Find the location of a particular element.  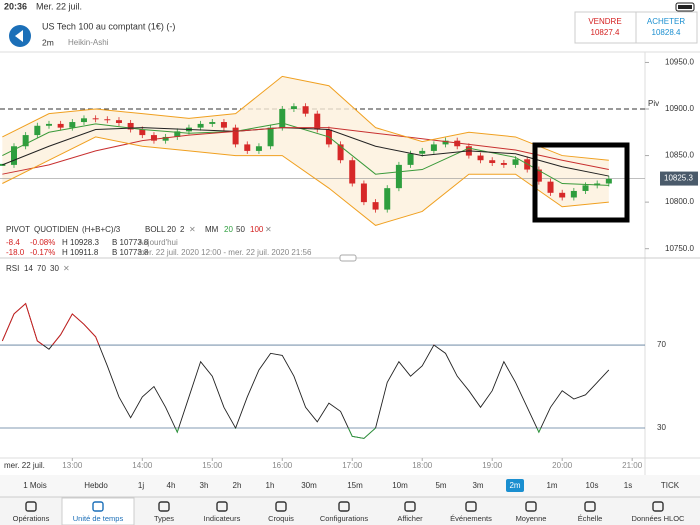

tab-label: Événements is located at coordinates (471, 518).